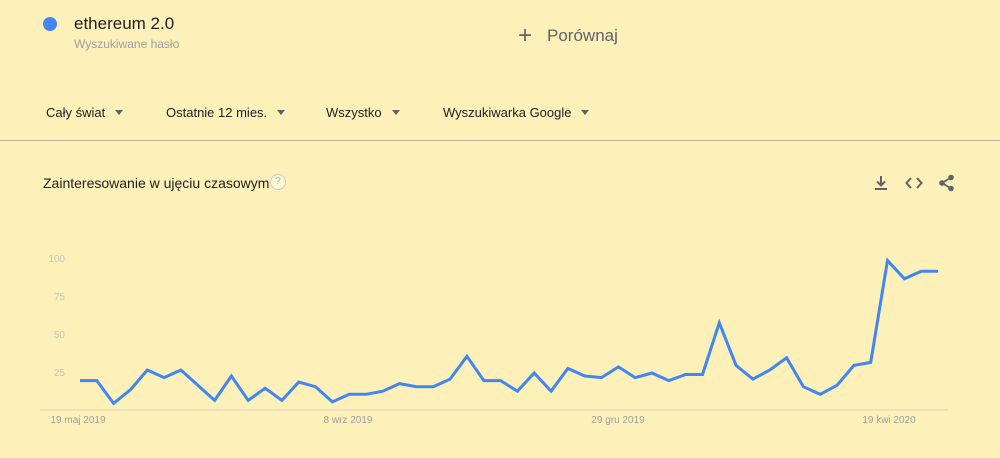 The height and width of the screenshot is (458, 1000). I want to click on download-icon, so click(881, 183).